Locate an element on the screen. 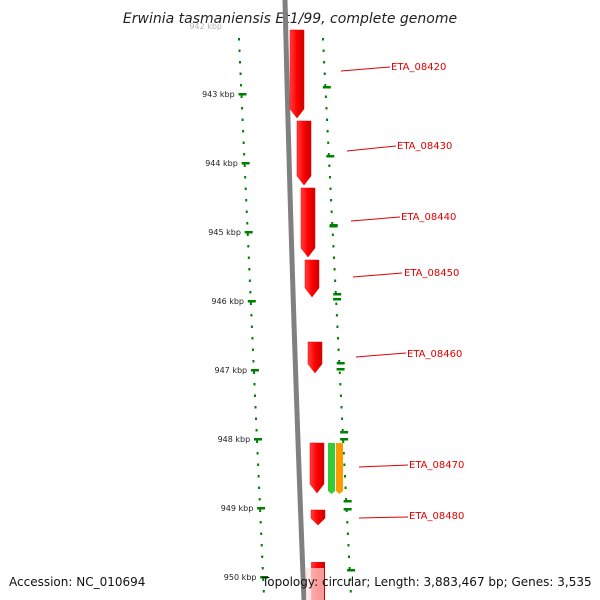 This screenshot has height=600, width=600. ruler-tick-label: 944 kbp is located at coordinates (221, 163).